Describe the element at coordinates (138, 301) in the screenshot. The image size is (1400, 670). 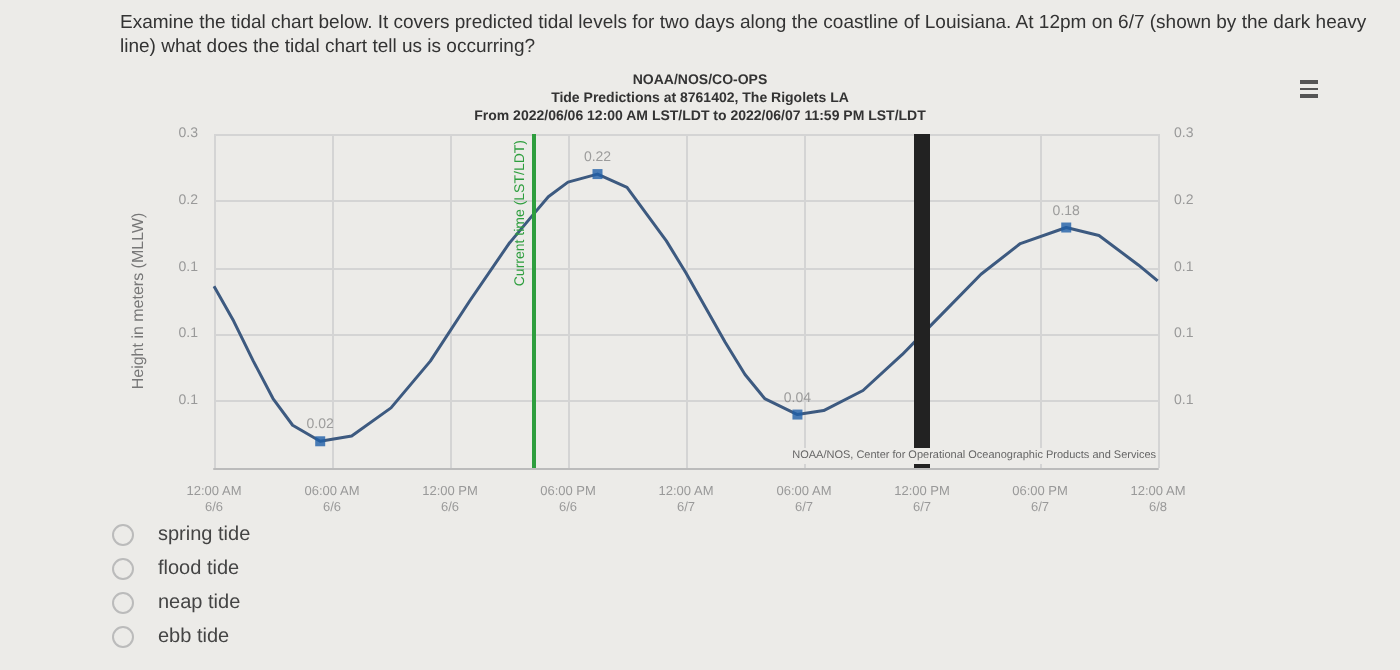
I see `y-axis-title: Height in meters (MLLW)` at that location.